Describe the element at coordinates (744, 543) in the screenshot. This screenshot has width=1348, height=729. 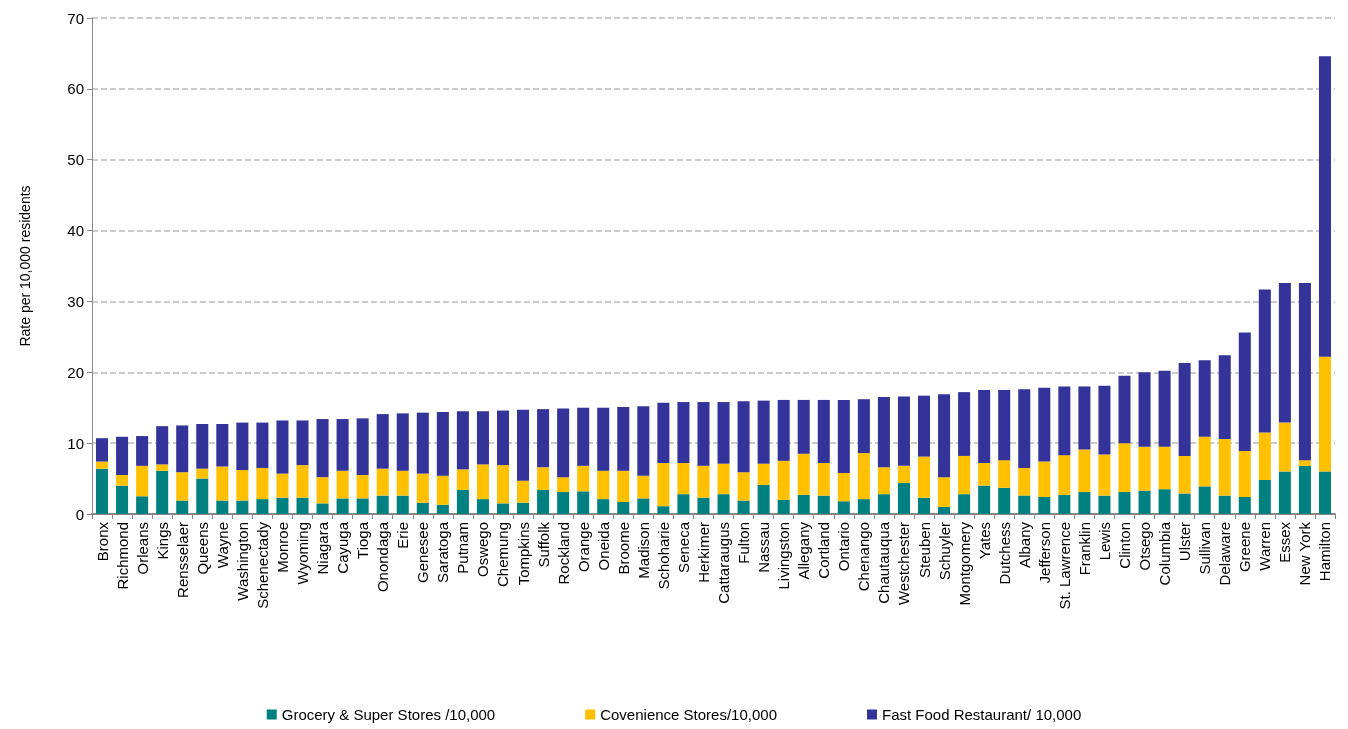
I see `x-tick-label: Fulton` at that location.